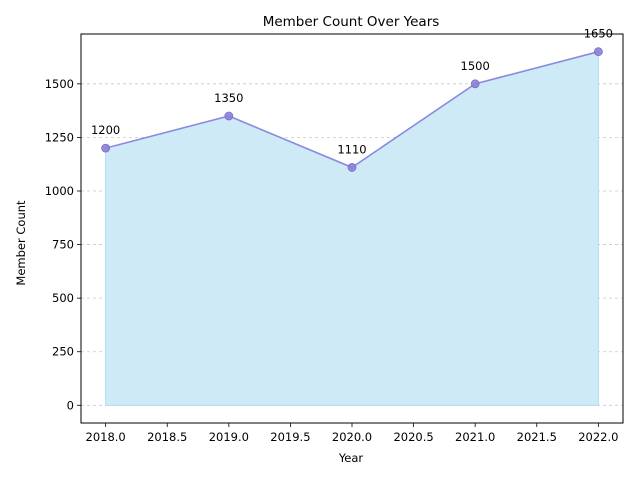 The image size is (640, 480). I want to click on y-tick-label-1: 250, so click(63, 352).